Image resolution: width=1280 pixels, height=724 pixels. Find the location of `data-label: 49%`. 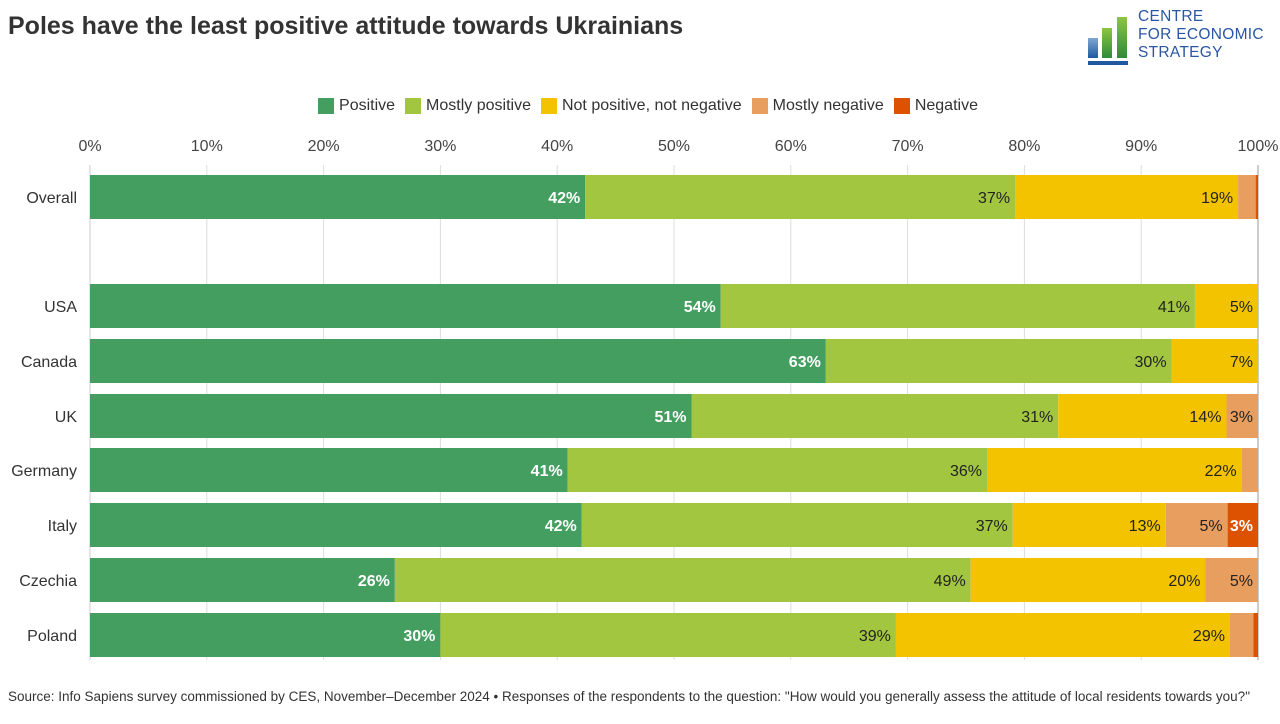

data-label: 49% is located at coordinates (950, 581).